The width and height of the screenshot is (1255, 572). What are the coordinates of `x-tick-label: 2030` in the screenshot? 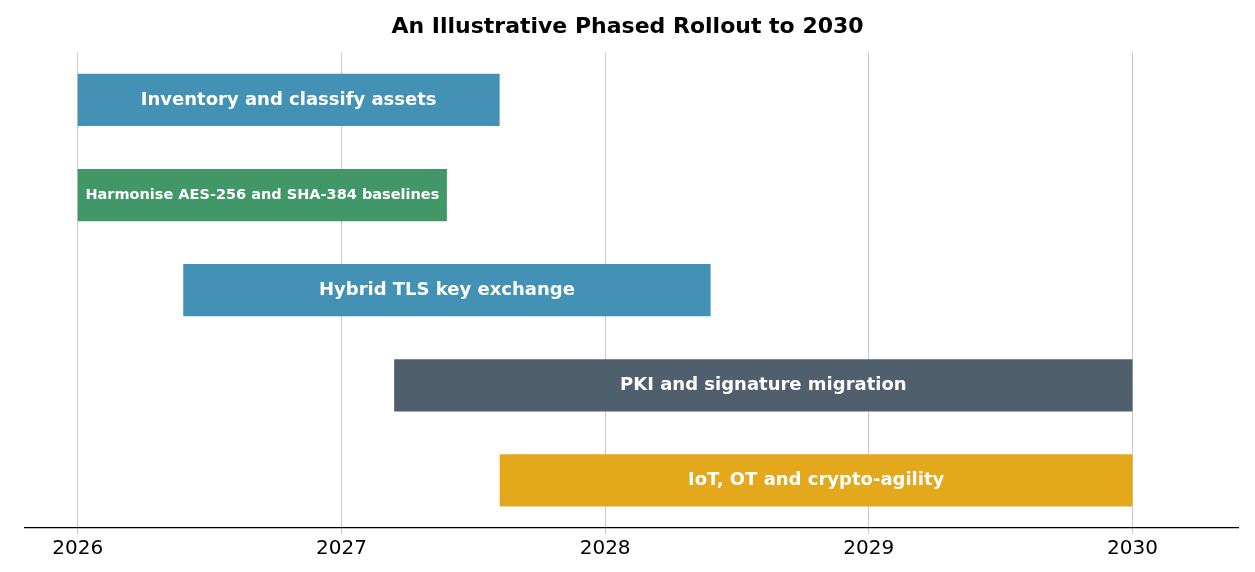 It's located at (1132, 547).